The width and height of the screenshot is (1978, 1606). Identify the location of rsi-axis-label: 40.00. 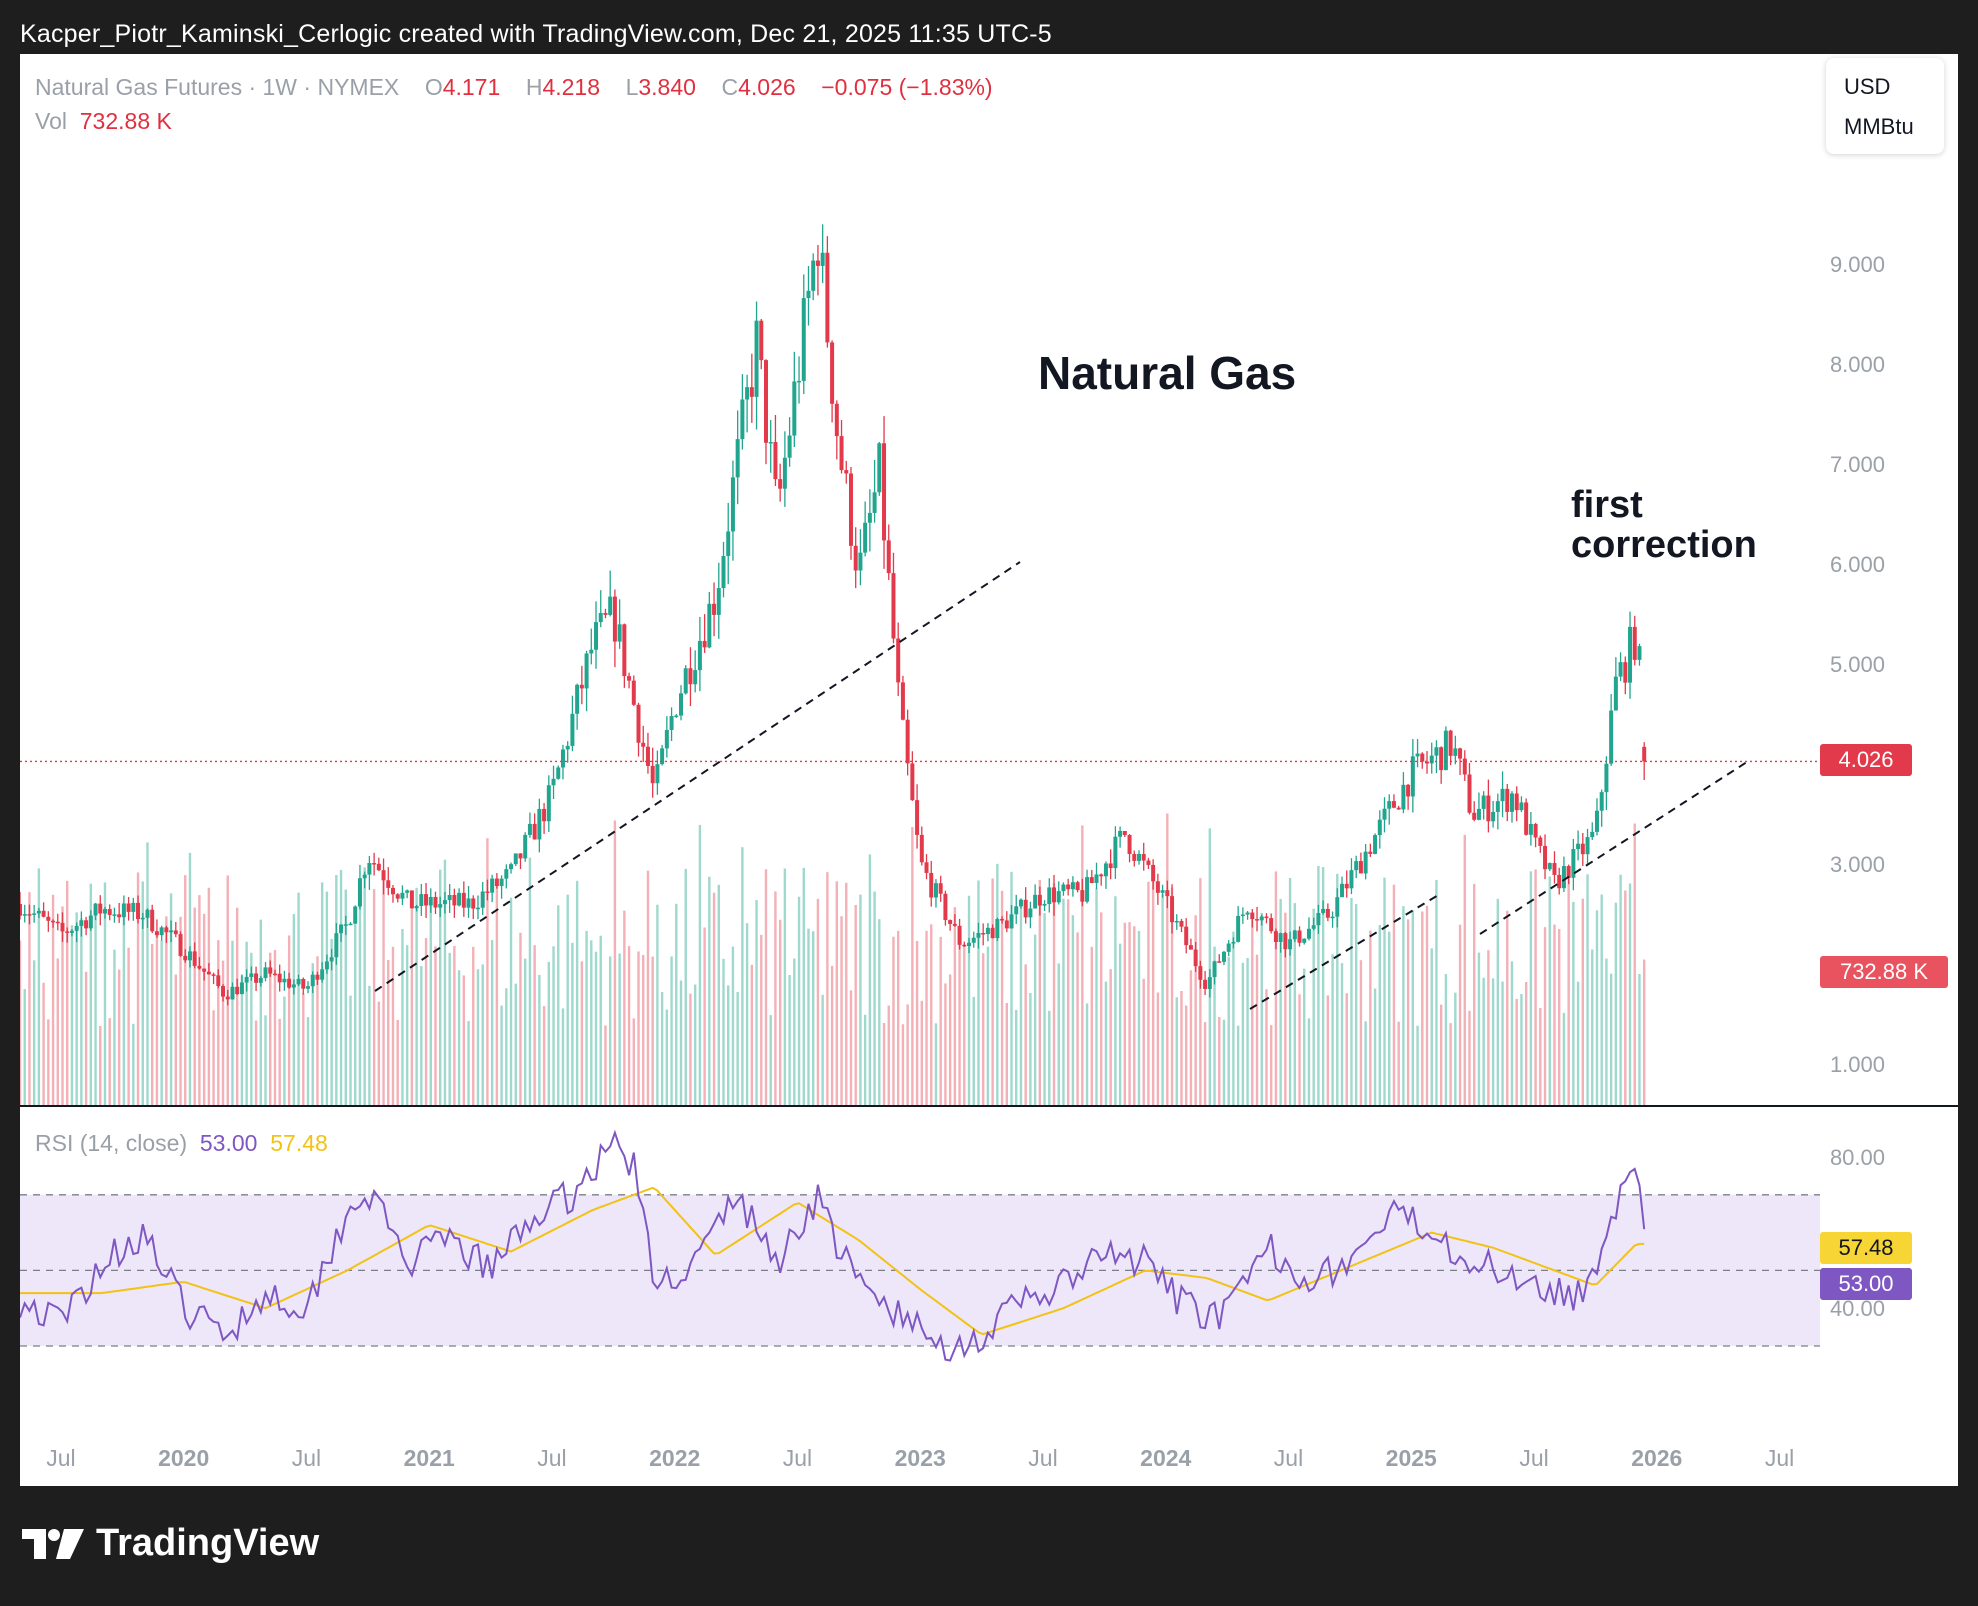
(1857, 1308).